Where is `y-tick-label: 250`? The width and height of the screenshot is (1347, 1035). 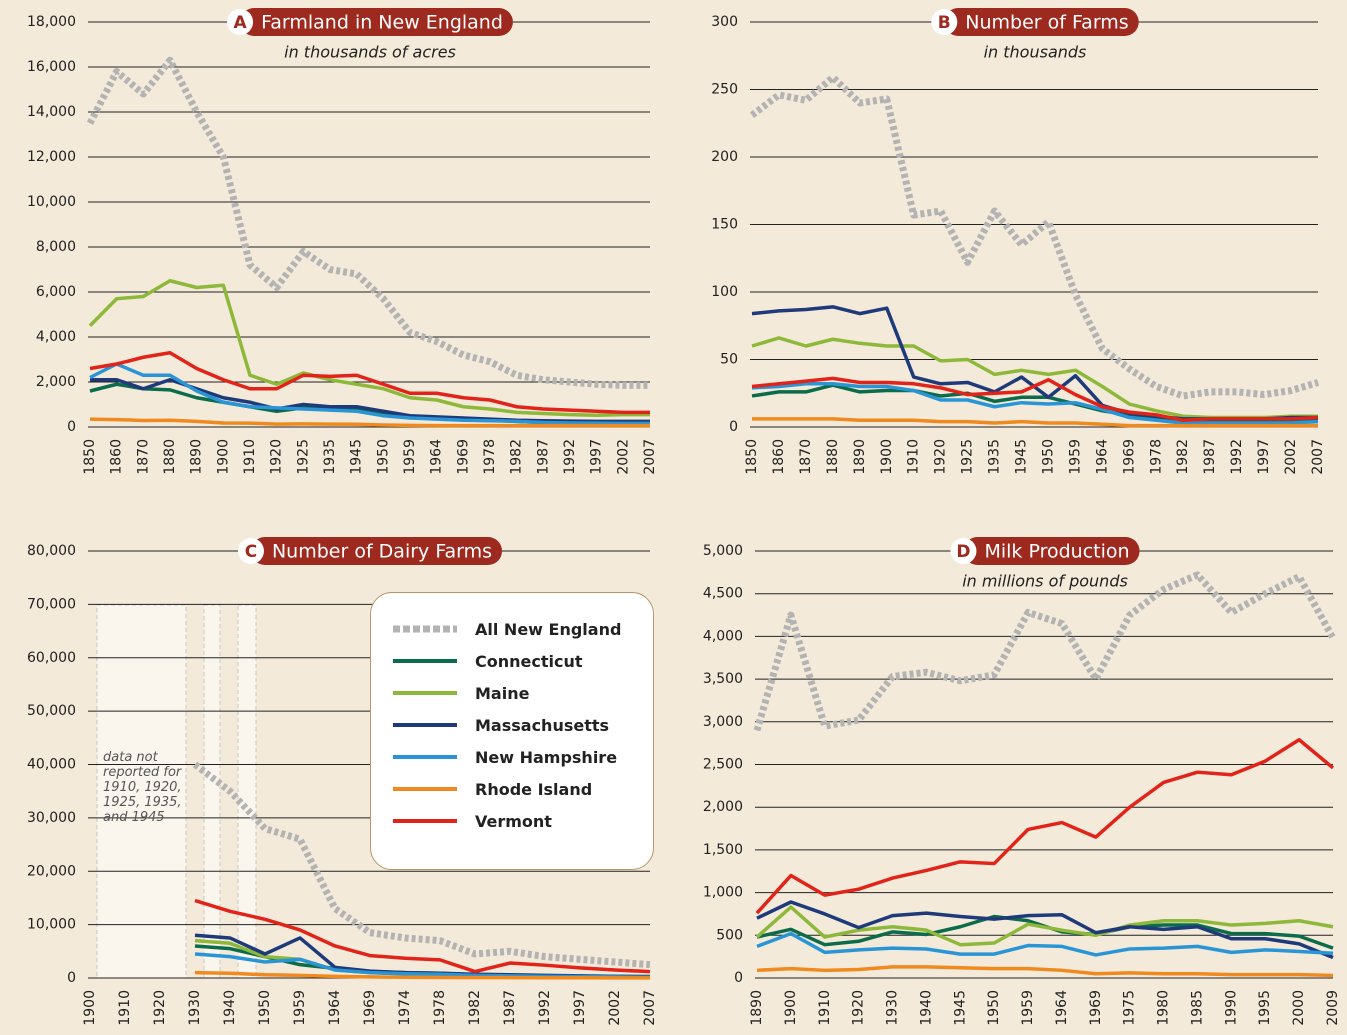 y-tick-label: 250 is located at coordinates (724, 90).